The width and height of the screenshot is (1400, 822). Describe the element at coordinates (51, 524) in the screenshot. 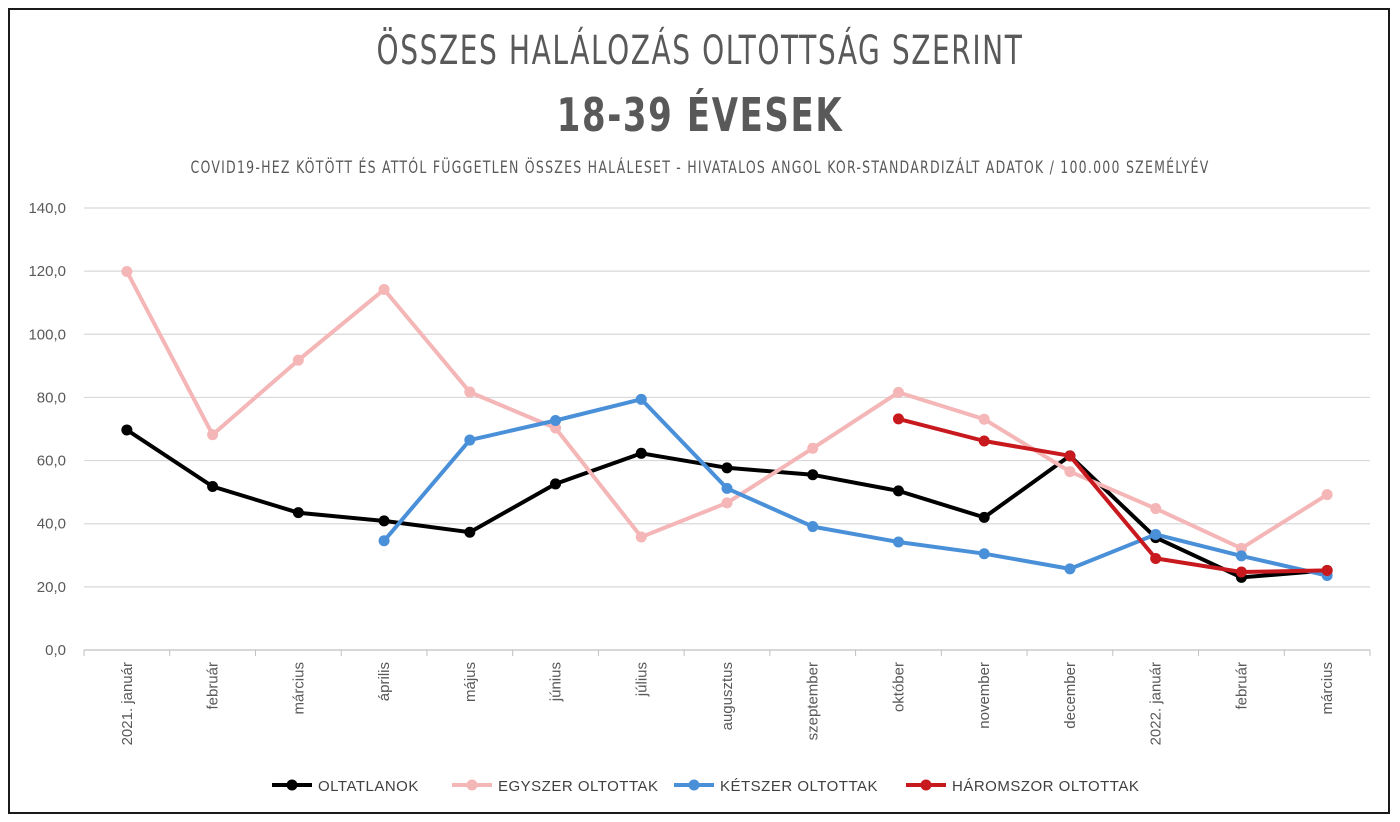

I see `y-tick-label: 40,0` at that location.